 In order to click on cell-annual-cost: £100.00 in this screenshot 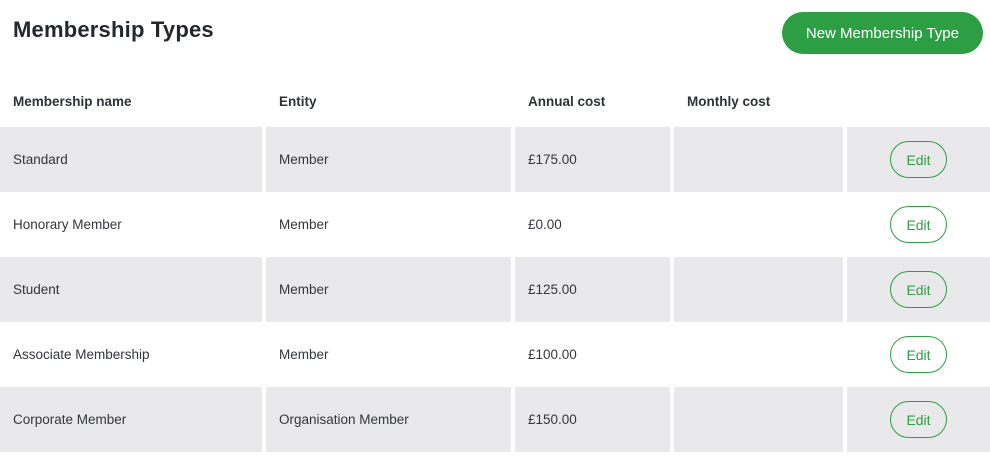, I will do `click(592, 354)`.